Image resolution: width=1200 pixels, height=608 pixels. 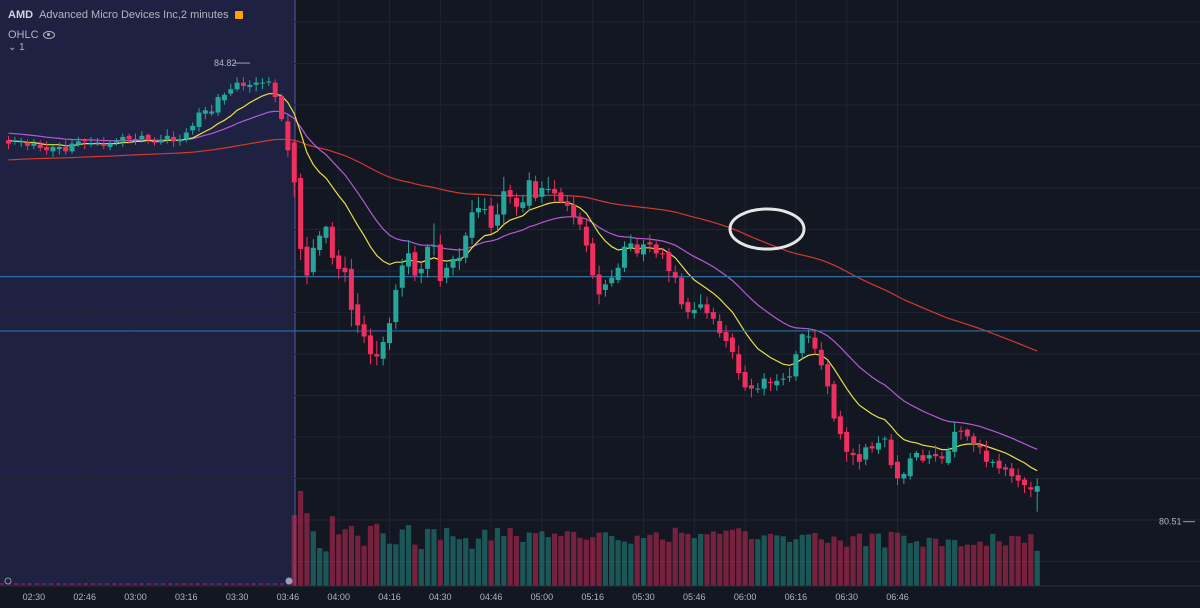 What do you see at coordinates (389, 597) in the screenshot?
I see `time-tick-label: 04:16` at bounding box center [389, 597].